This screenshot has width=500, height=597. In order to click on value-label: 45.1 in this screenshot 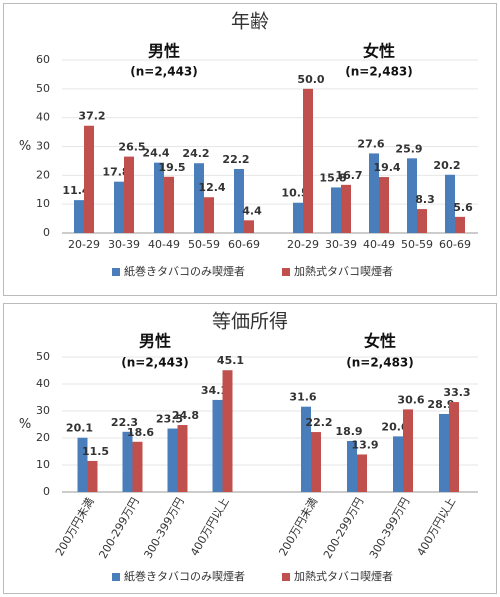, I will do `click(230, 360)`.